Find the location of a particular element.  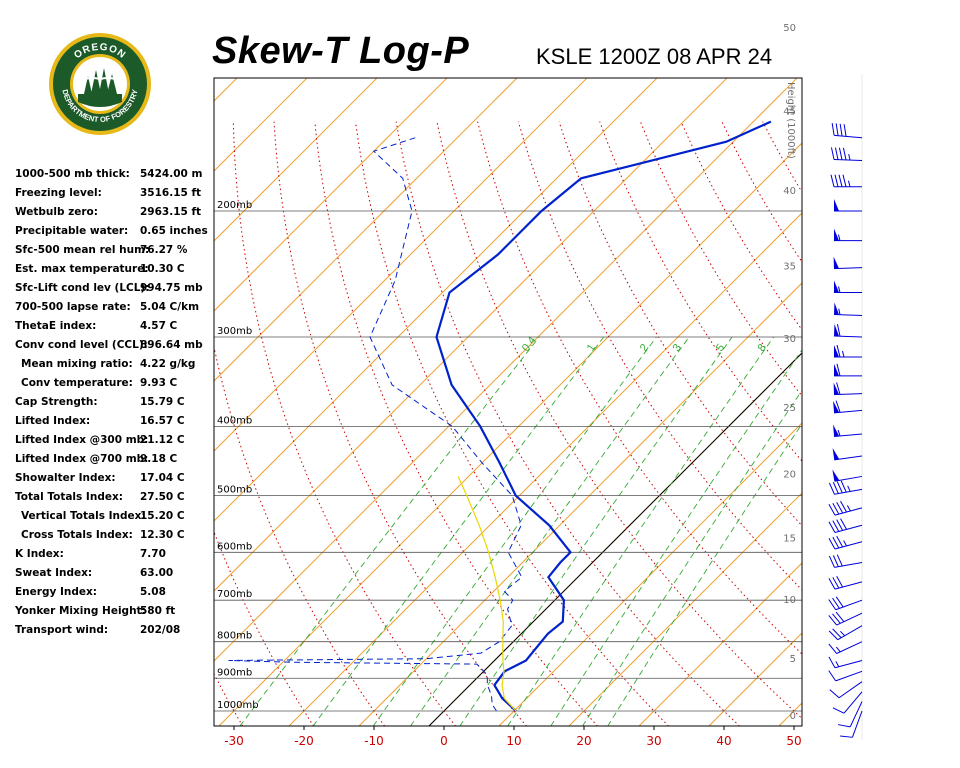

mixing-ratio-label: 8 is located at coordinates (762, 348).